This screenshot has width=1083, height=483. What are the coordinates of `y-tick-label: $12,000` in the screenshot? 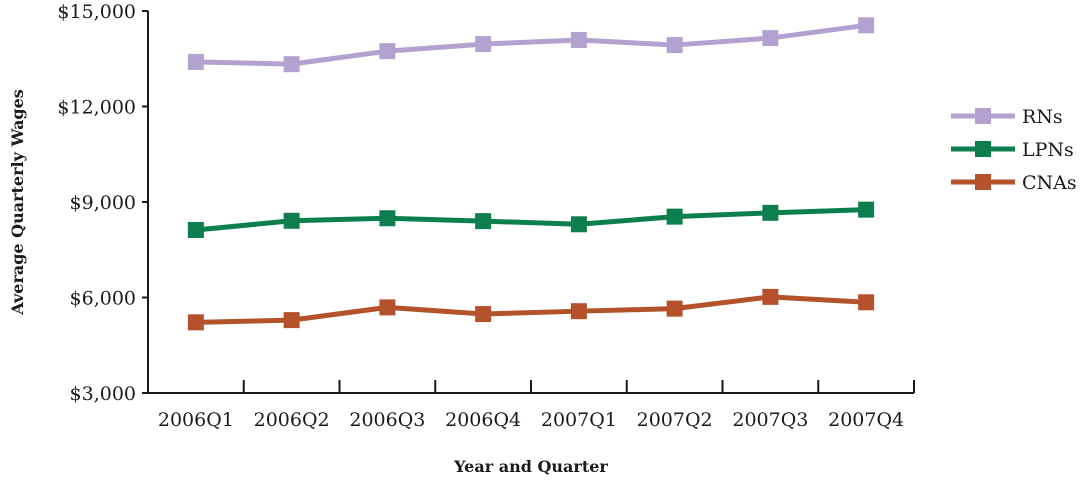 It's located at (96, 108).